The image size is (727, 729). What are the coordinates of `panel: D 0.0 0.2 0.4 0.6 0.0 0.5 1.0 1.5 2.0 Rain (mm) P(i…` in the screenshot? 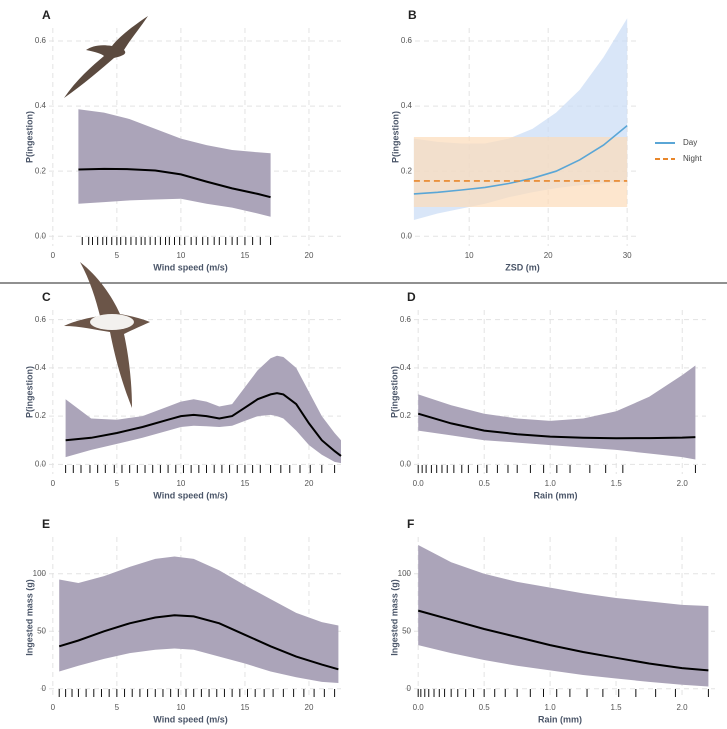 It's located at (547, 395).